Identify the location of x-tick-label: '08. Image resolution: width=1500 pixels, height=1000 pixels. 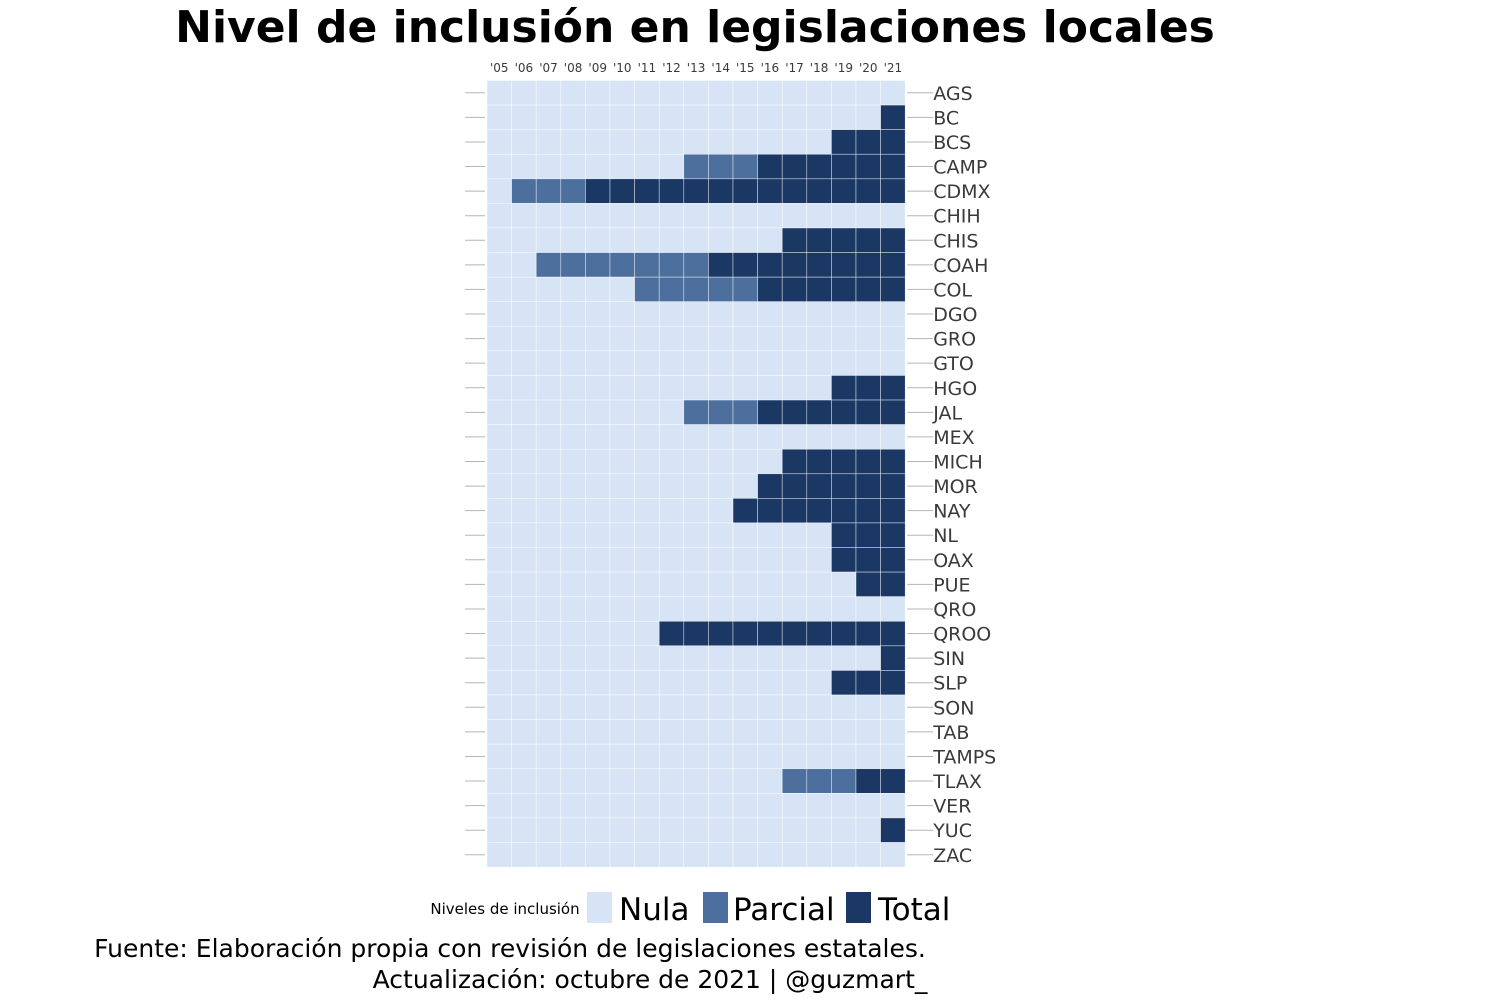
(573, 68).